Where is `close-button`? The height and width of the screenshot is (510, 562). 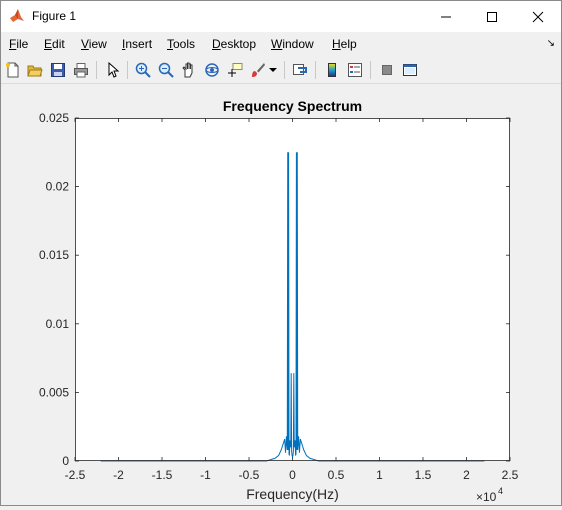 close-button is located at coordinates (538, 16).